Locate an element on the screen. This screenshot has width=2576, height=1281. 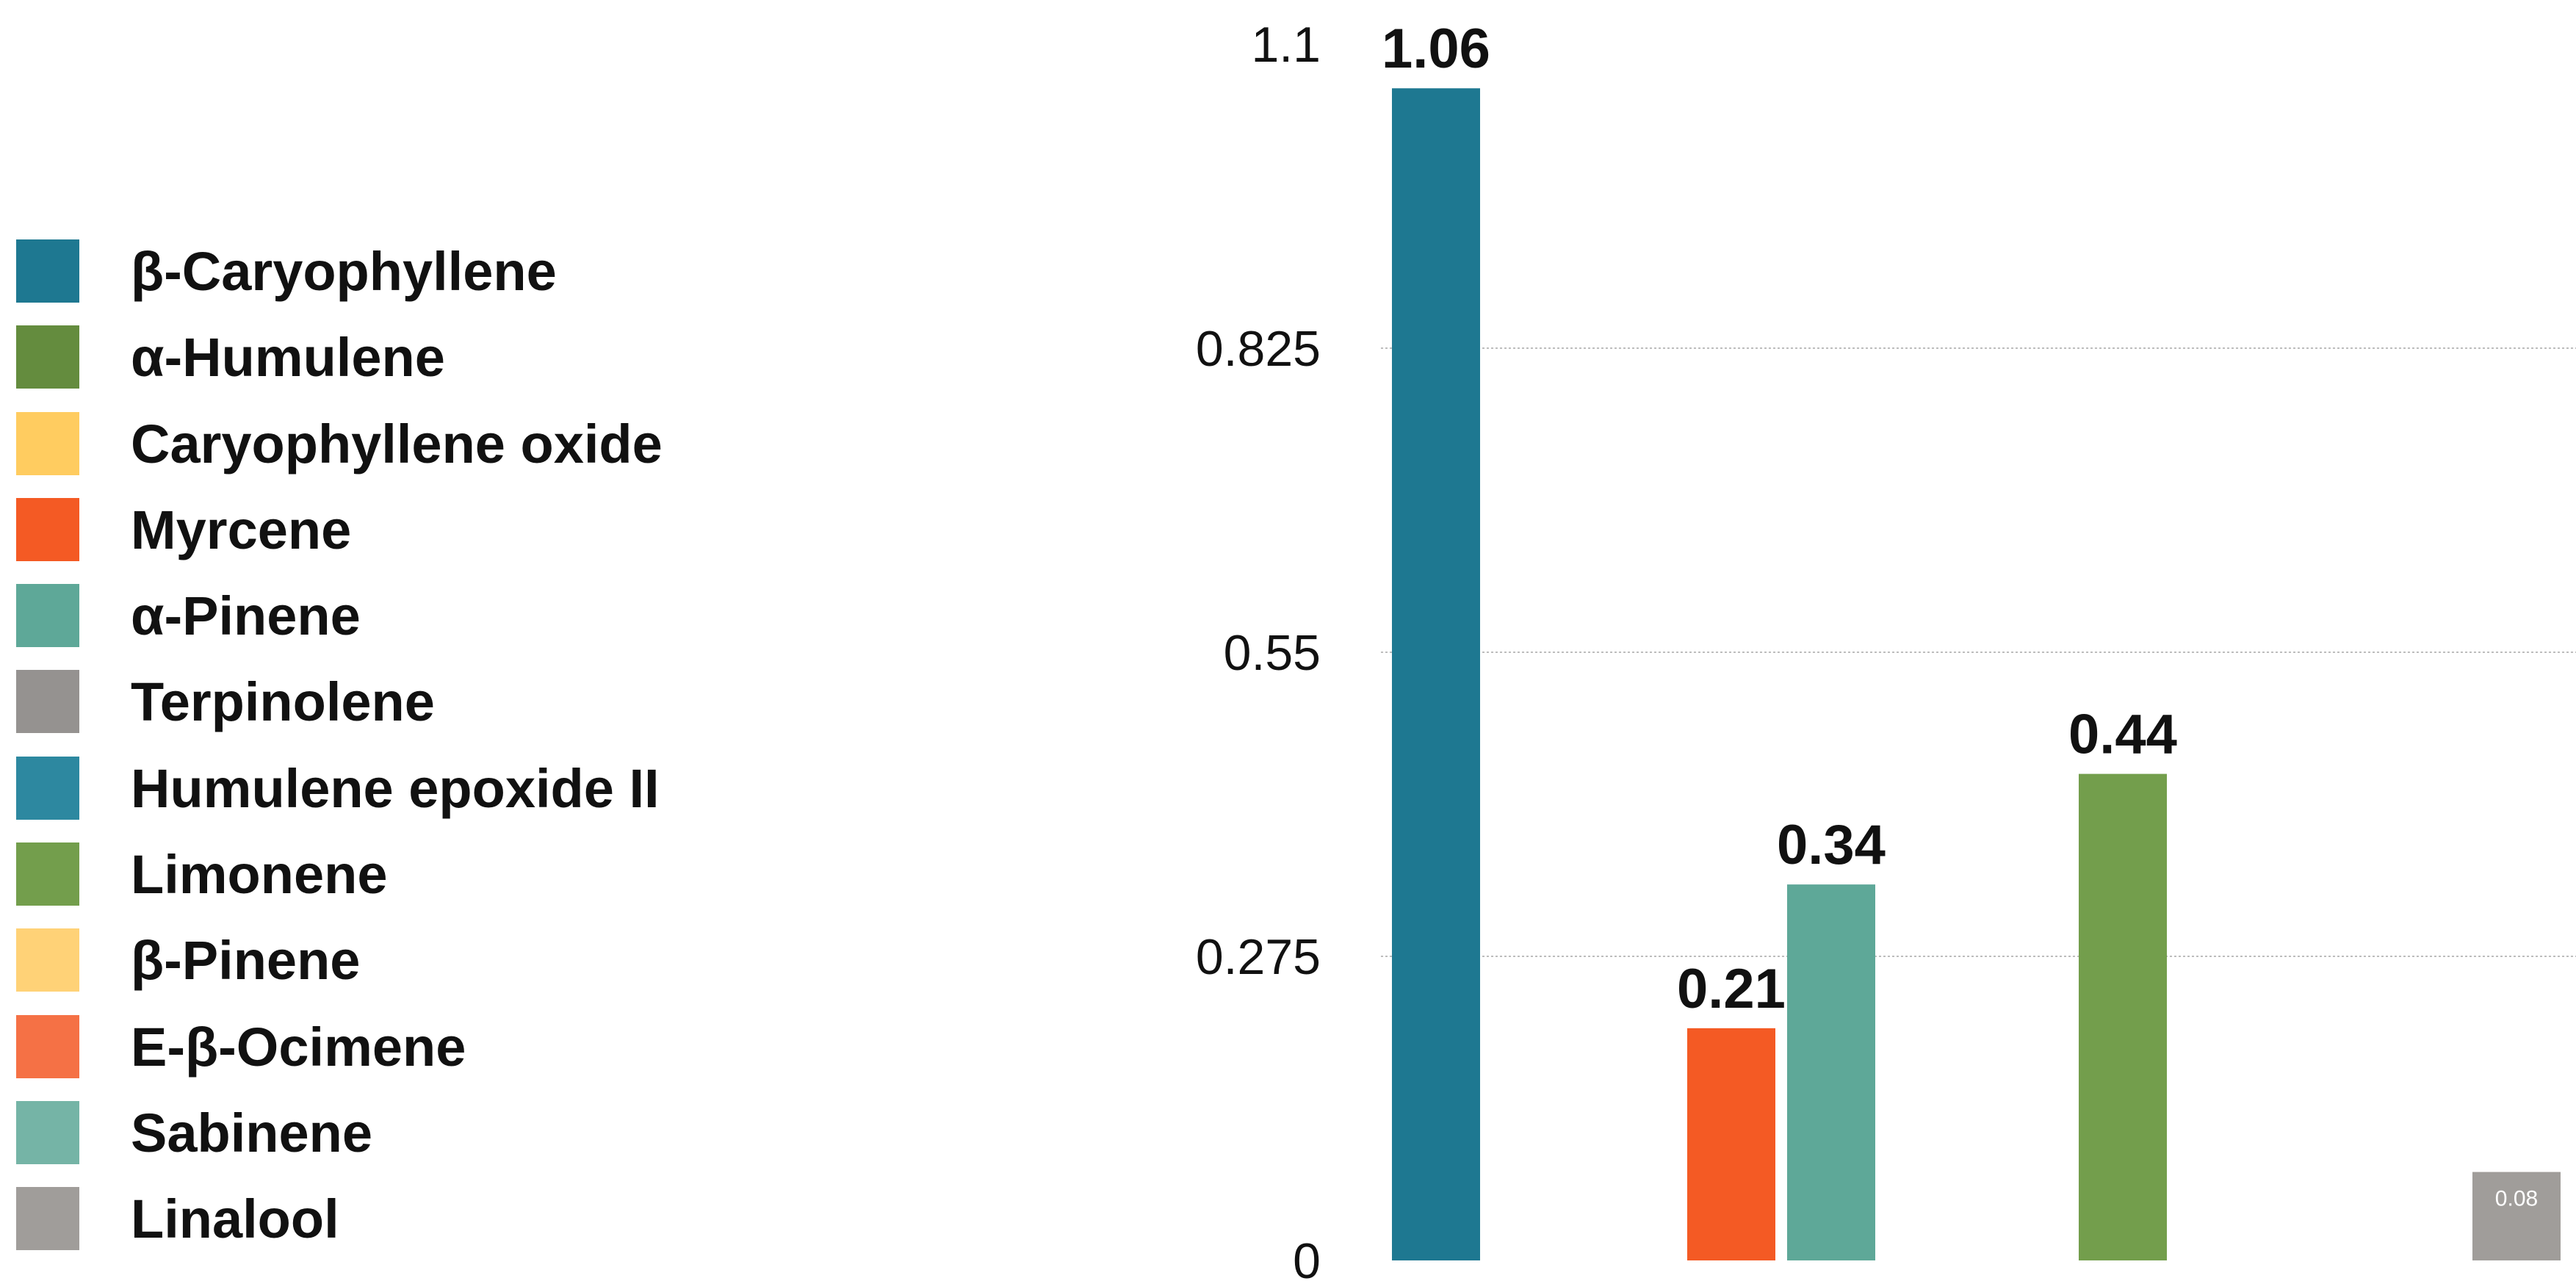
legend-item: E-β-Ocimene is located at coordinates (390, 1054).